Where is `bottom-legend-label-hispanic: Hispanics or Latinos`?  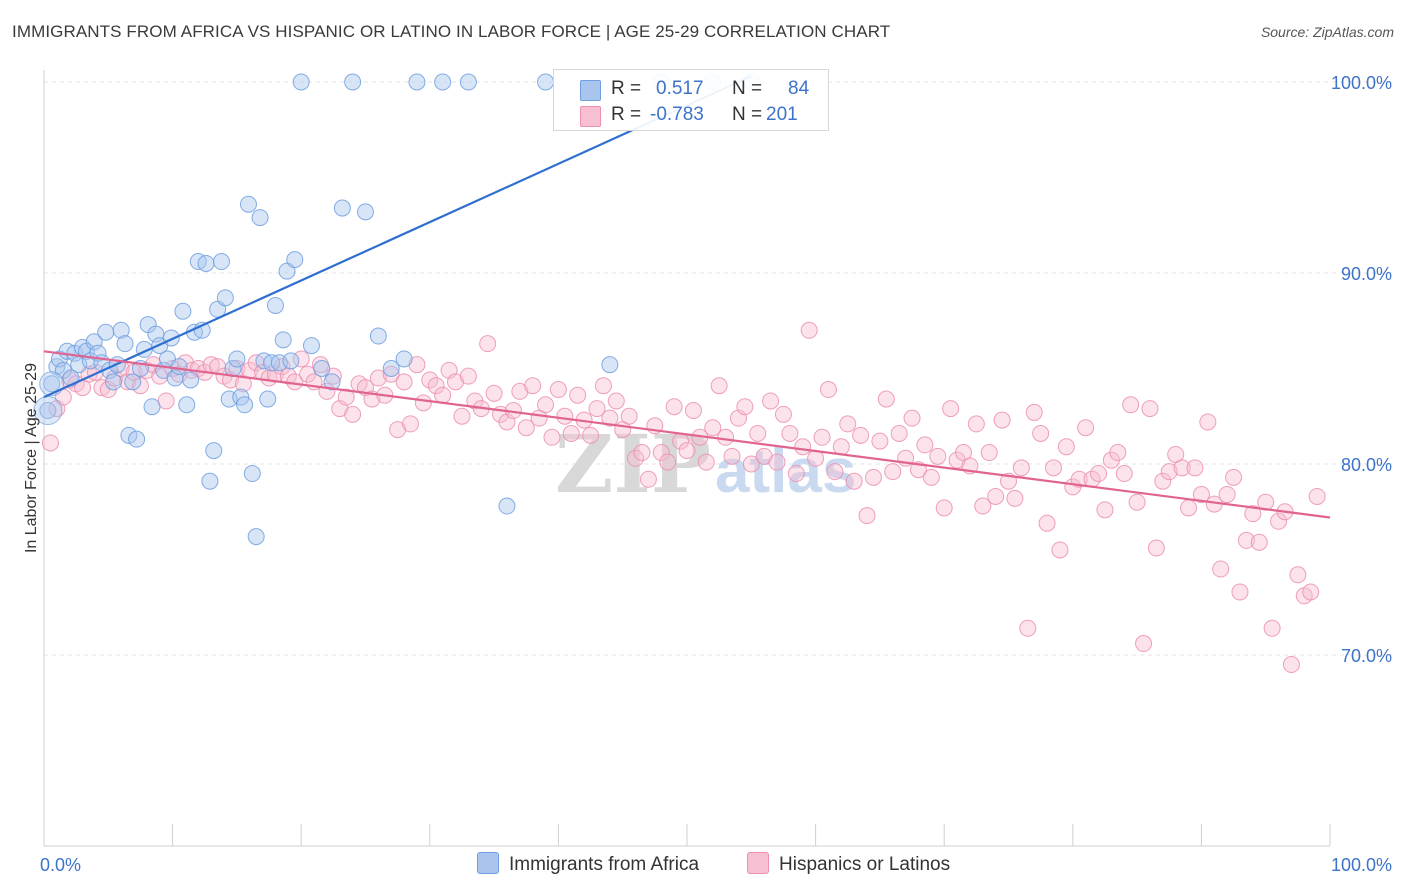
bottom-legend-label-hispanic: Hispanics or Latinos is located at coordinates (865, 864).